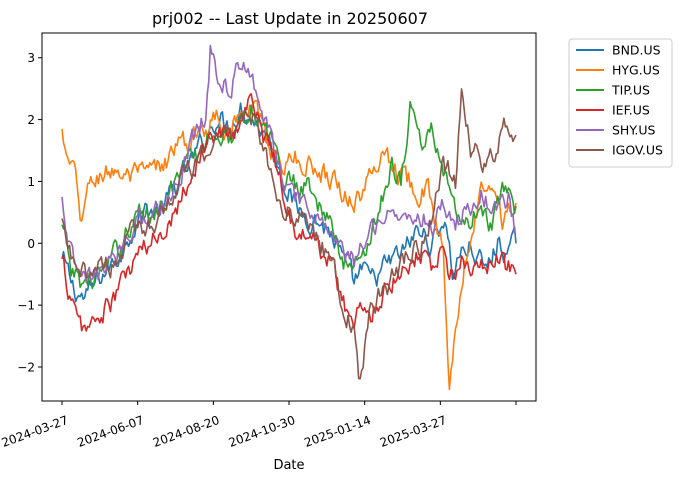 This screenshot has height=486, width=684. Describe the element at coordinates (634, 130) in the screenshot. I see `legend-label: SHY.US` at that location.